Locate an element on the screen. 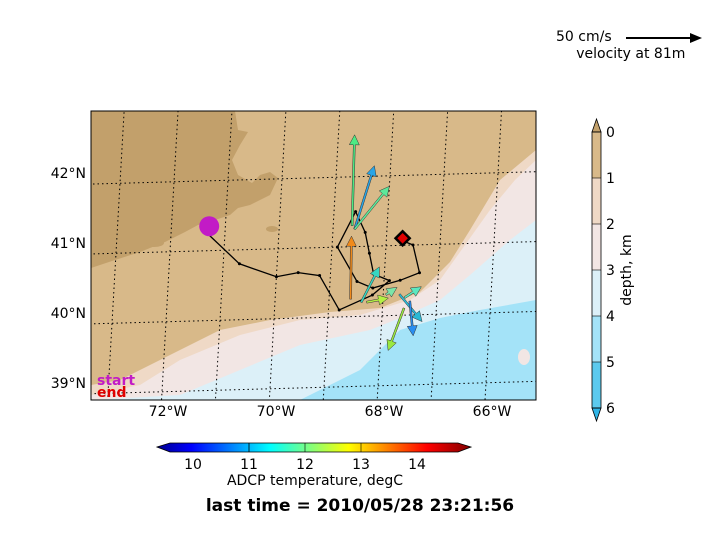 This screenshot has height=540, width=720. scale-depth: velocity at 81m is located at coordinates (631, 54).